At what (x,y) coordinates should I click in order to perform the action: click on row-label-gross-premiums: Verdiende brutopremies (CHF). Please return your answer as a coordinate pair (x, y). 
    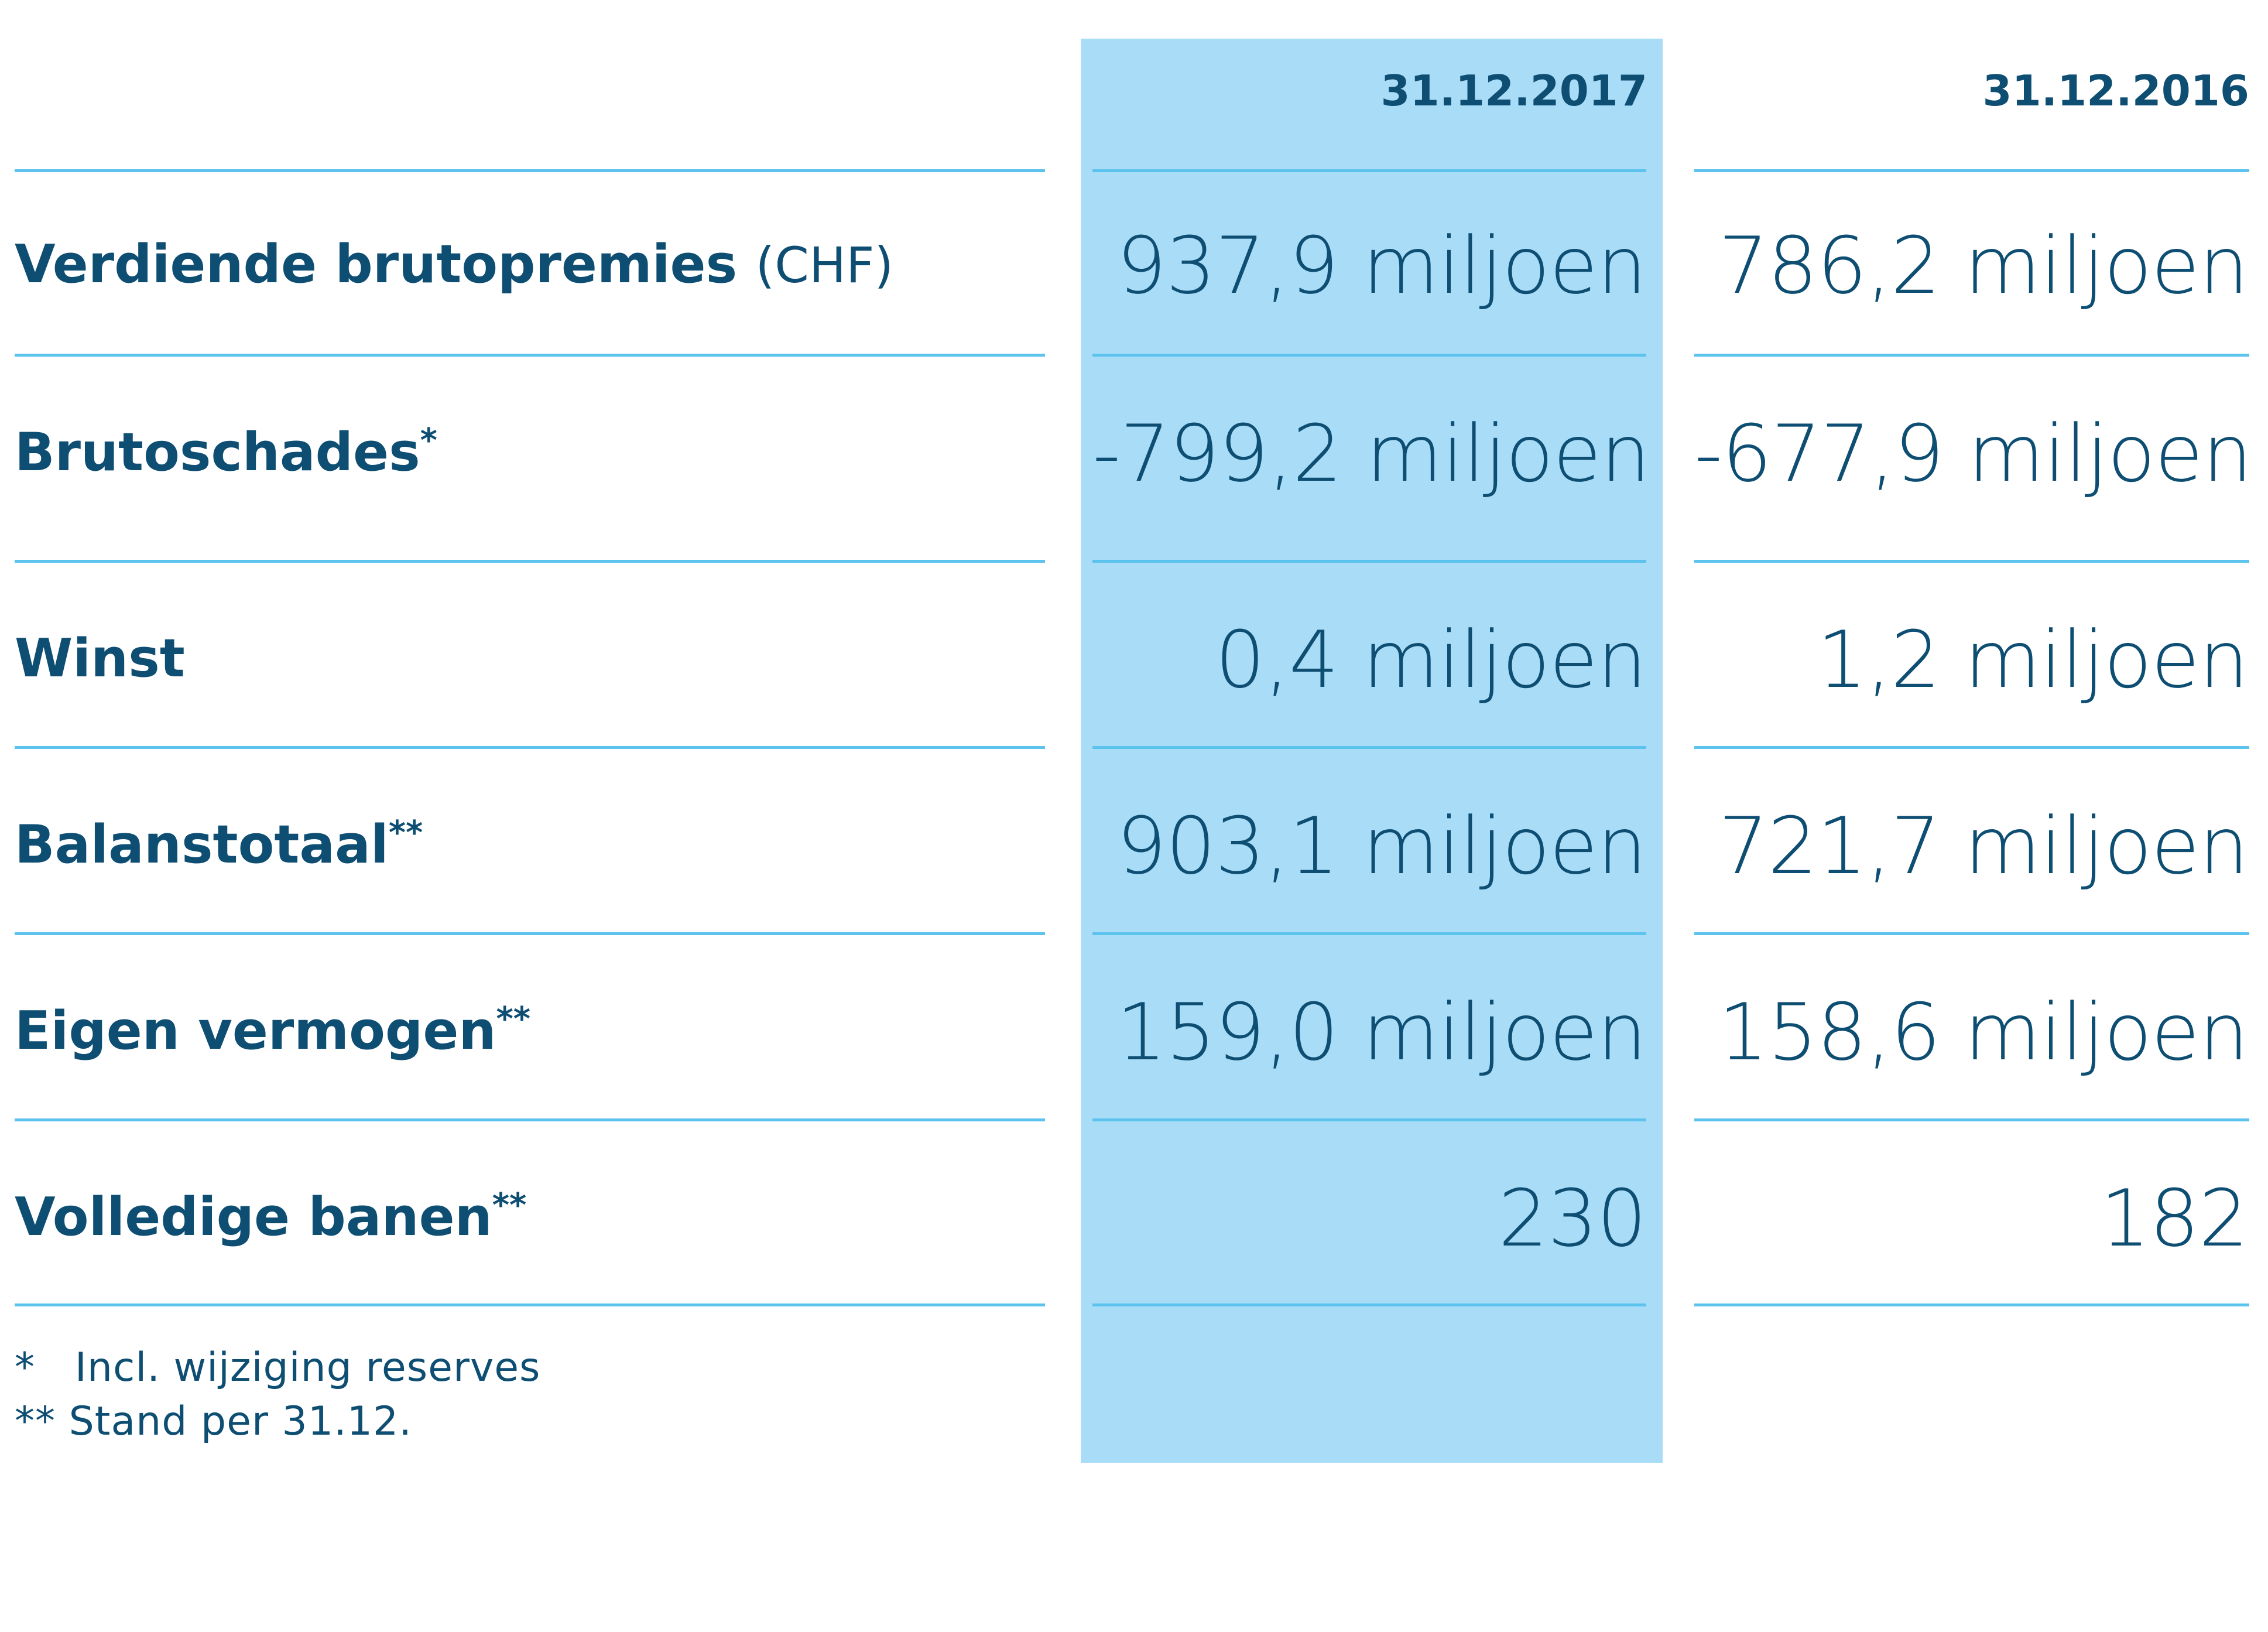
    Looking at the image, I should click on (530, 264).